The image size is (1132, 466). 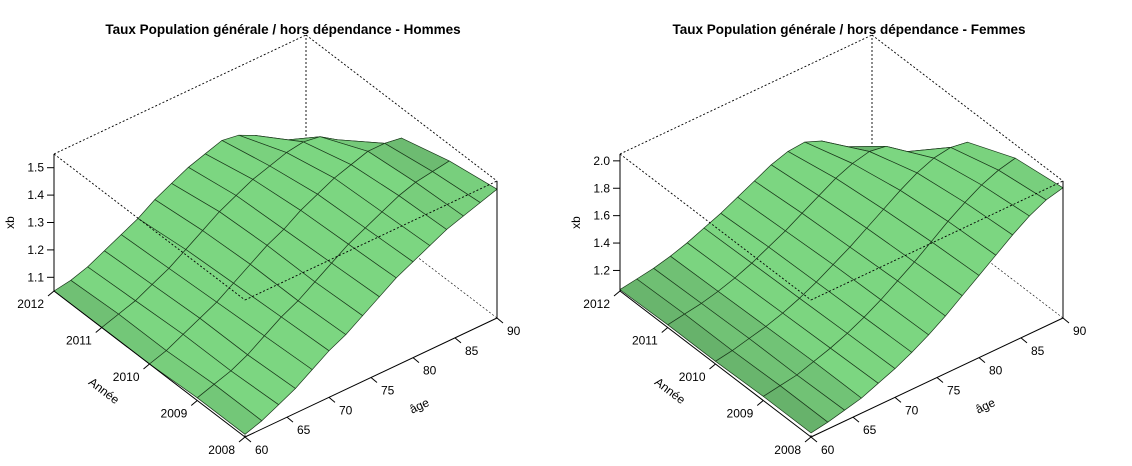 What do you see at coordinates (601, 216) in the screenshot?
I see `z-tick-label: 1.6` at bounding box center [601, 216].